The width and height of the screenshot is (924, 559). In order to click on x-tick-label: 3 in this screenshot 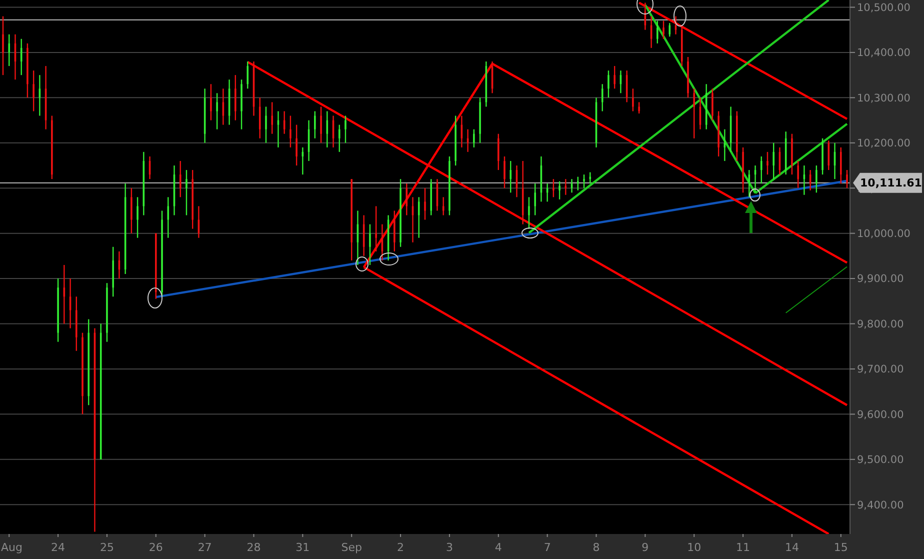, I will do `click(449, 547)`.